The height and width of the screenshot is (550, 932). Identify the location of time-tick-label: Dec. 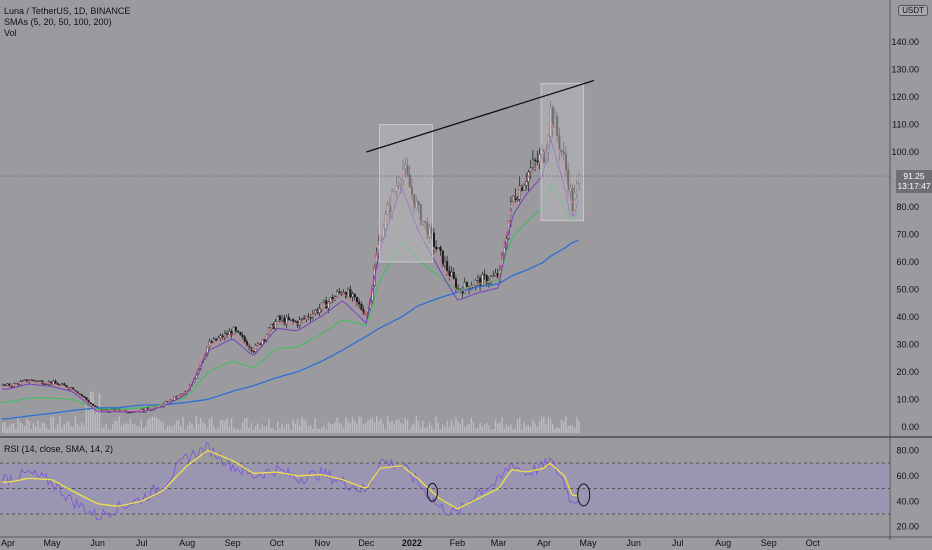
(366, 543).